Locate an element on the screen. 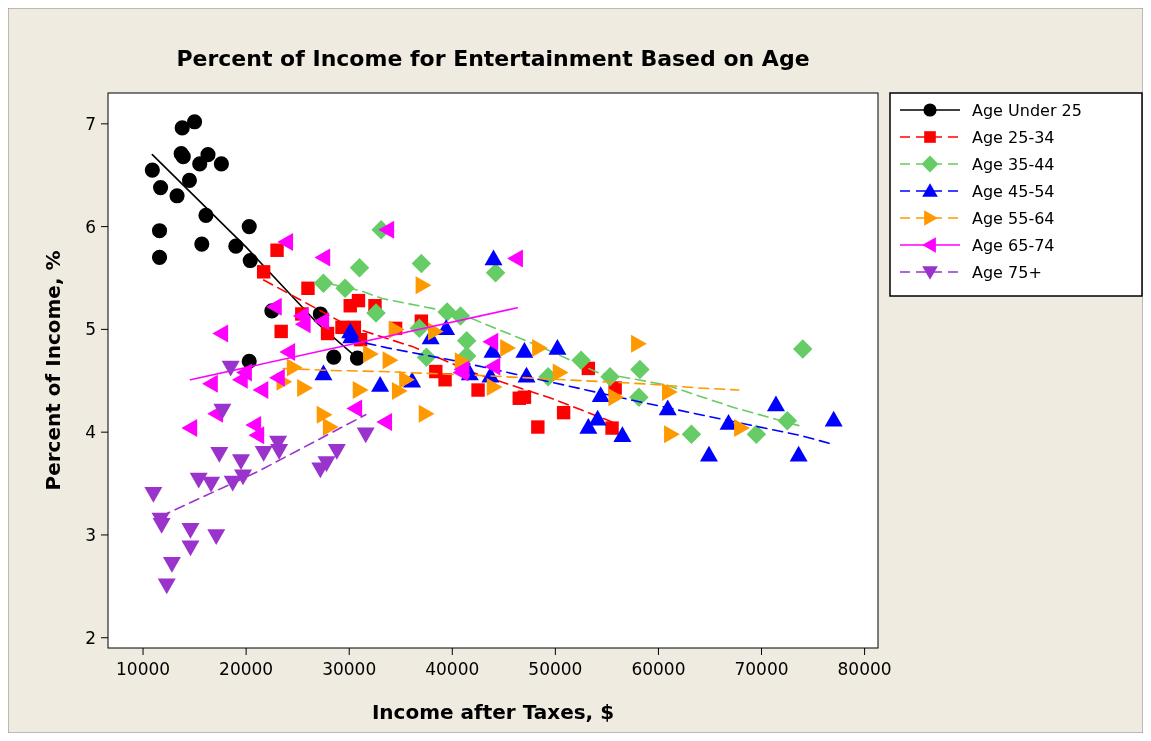 Image resolution: width=1151 pixels, height=741 pixels. legend-label: Age 65-74 is located at coordinates (1013, 245).